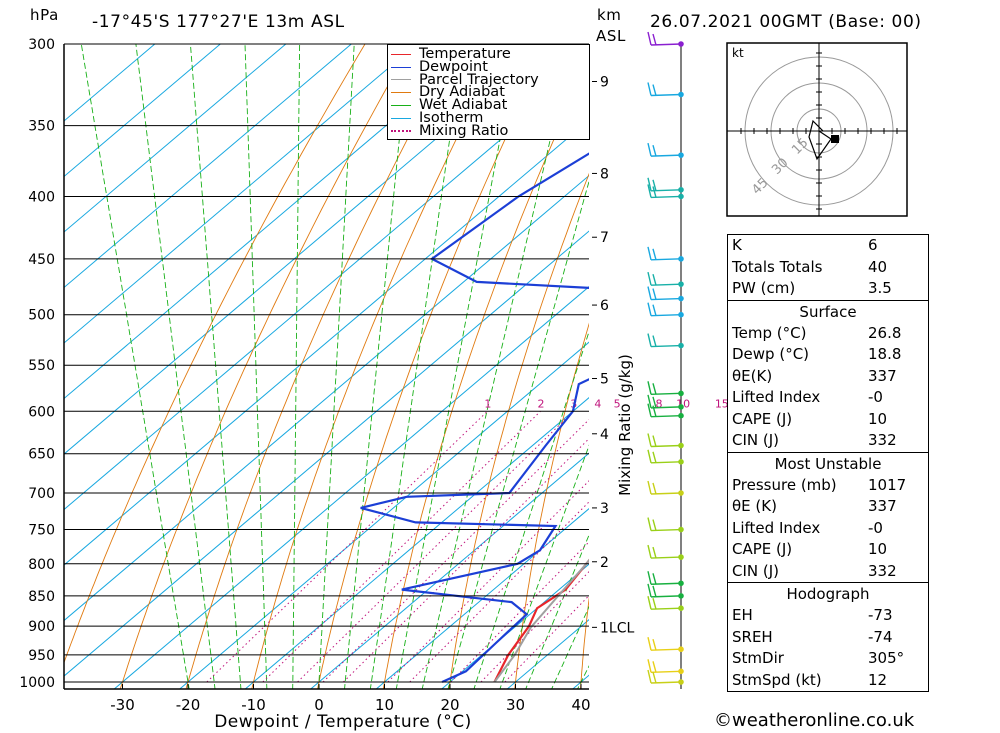  Describe the element at coordinates (453, 66) in the screenshot. I see `legend-label: Dewpoint` at that location.